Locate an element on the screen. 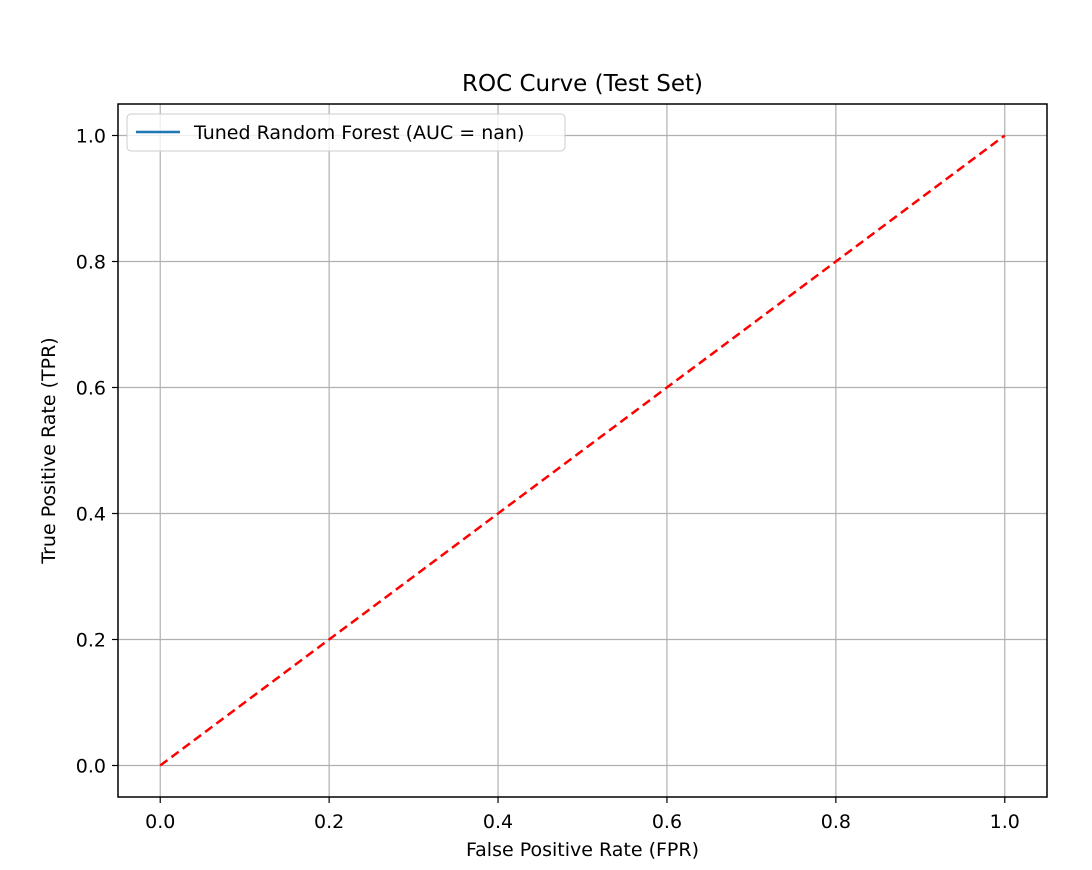  chart-title: ROC Curve (Test Set) is located at coordinates (582, 84).